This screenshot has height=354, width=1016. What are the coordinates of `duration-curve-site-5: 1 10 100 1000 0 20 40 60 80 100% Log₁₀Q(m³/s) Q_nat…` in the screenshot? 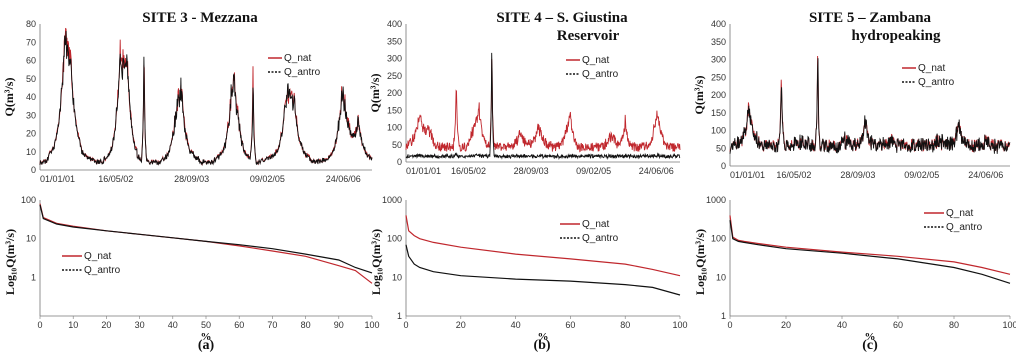 It's located at (854, 269).